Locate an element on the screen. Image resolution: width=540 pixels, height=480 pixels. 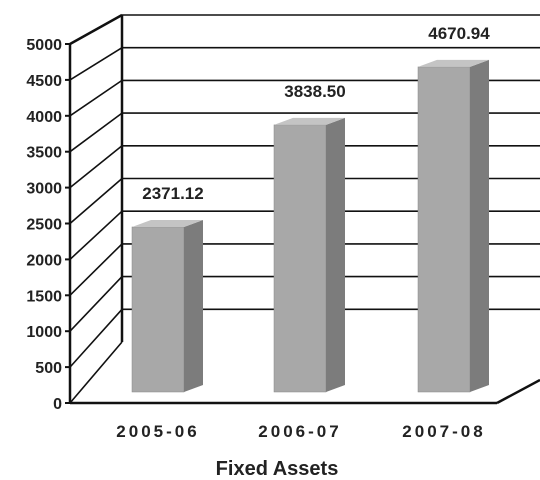
y-tick-label: 500 is located at coordinates (48, 368).